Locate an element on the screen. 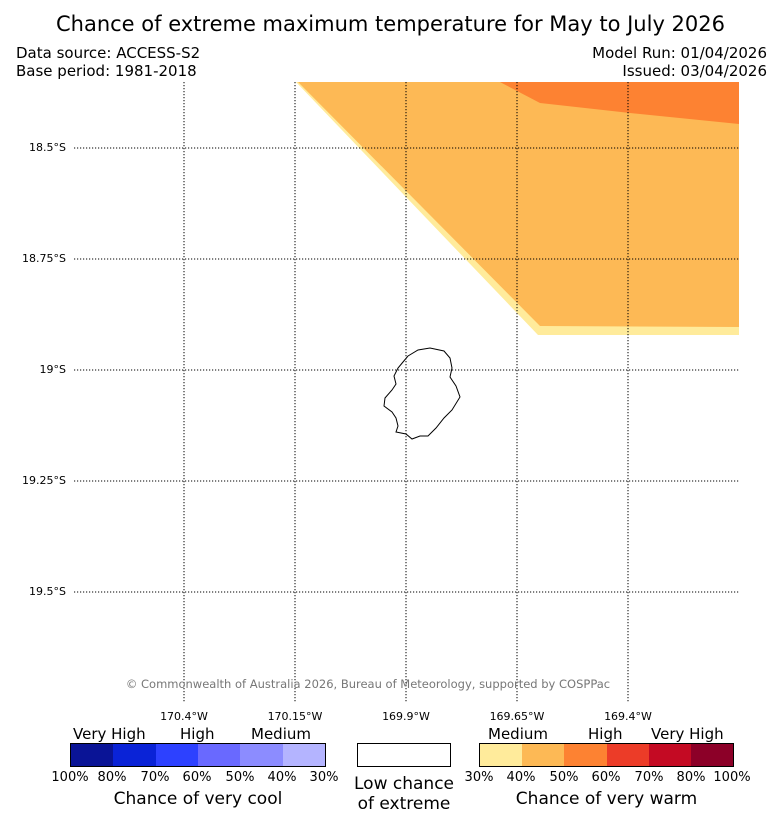  warm-tick: 100% is located at coordinates (732, 777).